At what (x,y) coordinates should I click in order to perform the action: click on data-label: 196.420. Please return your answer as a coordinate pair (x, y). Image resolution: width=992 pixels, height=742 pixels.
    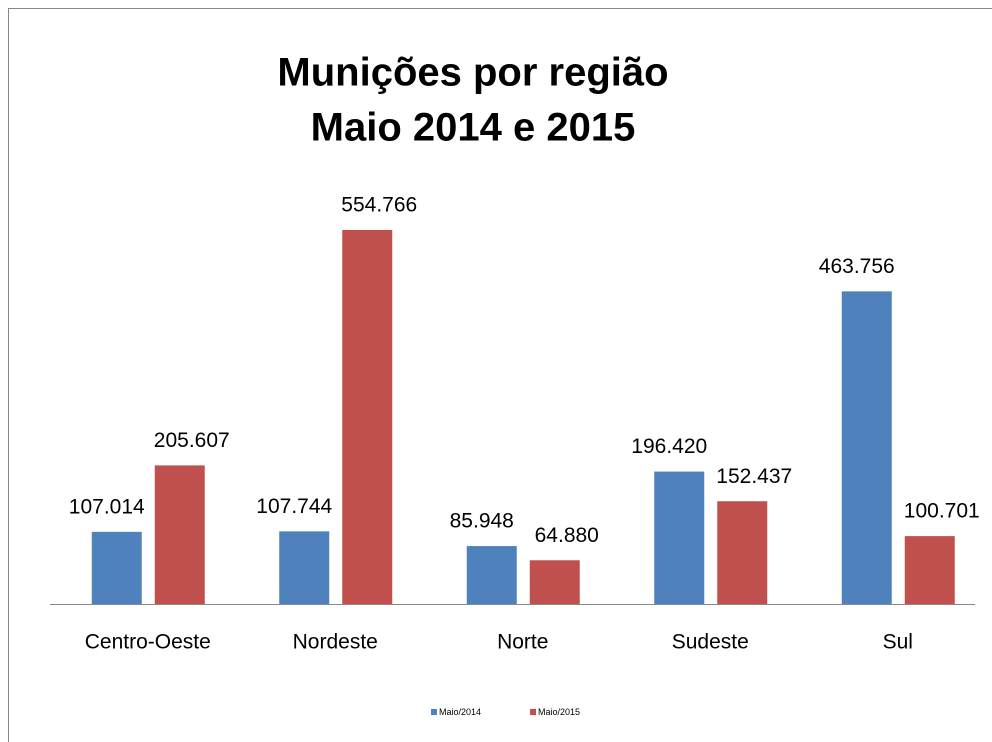
    Looking at the image, I should click on (669, 446).